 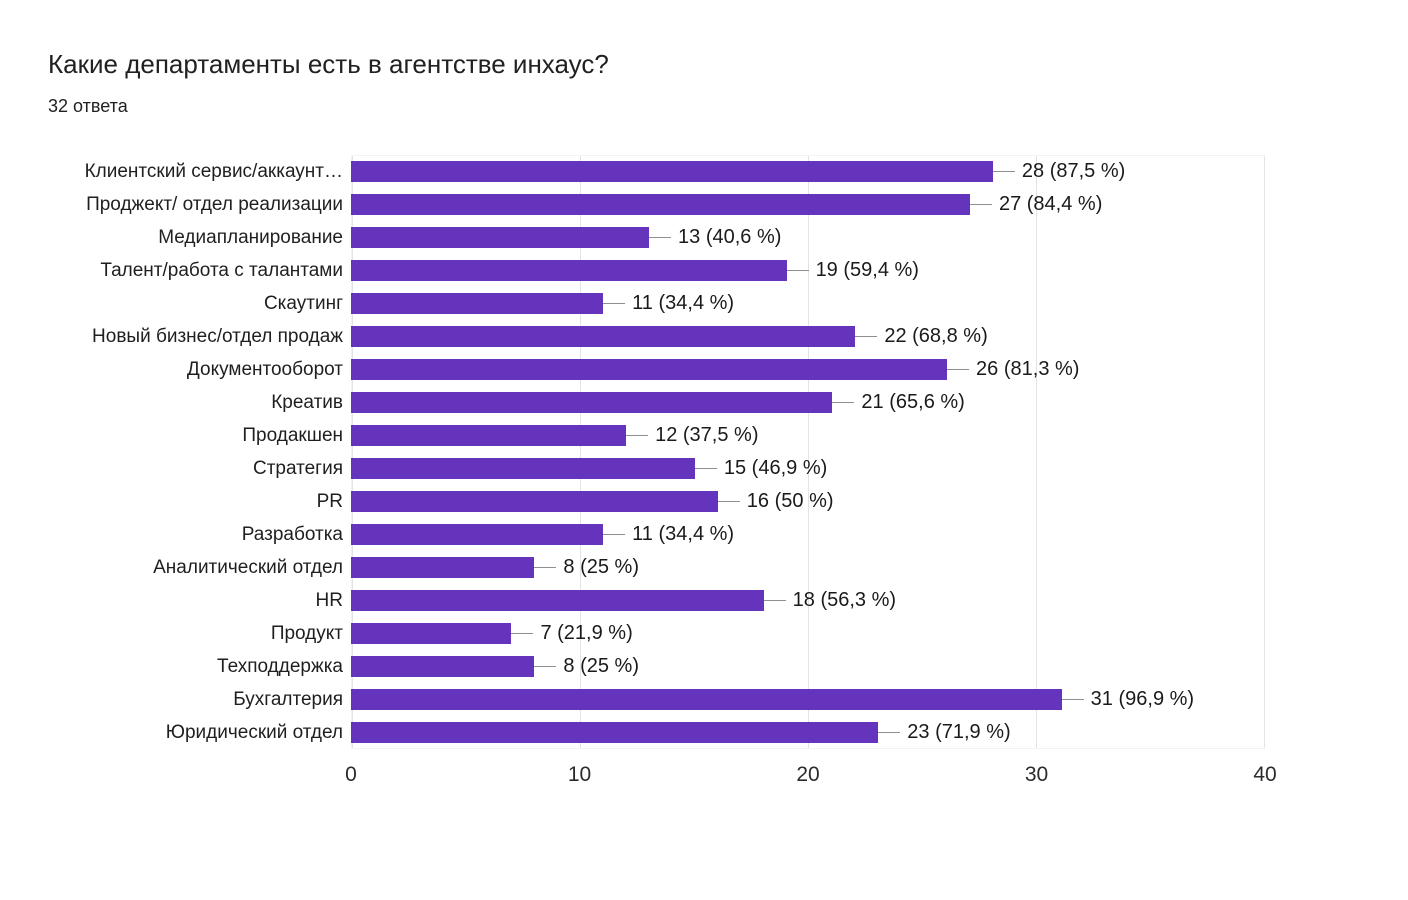 What do you see at coordinates (297, 468) in the screenshot?
I see `category-label: Стратегия` at bounding box center [297, 468].